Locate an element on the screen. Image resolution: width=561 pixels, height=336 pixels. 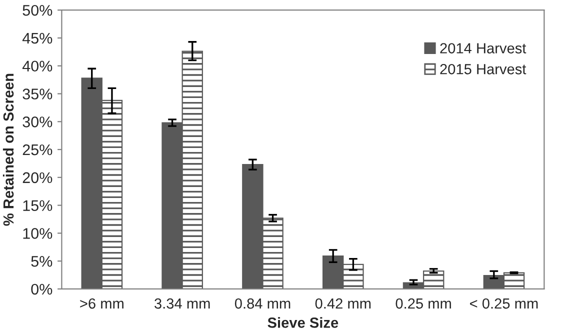
y-axis-title: % Retained on Screen is located at coordinates (8, 150).